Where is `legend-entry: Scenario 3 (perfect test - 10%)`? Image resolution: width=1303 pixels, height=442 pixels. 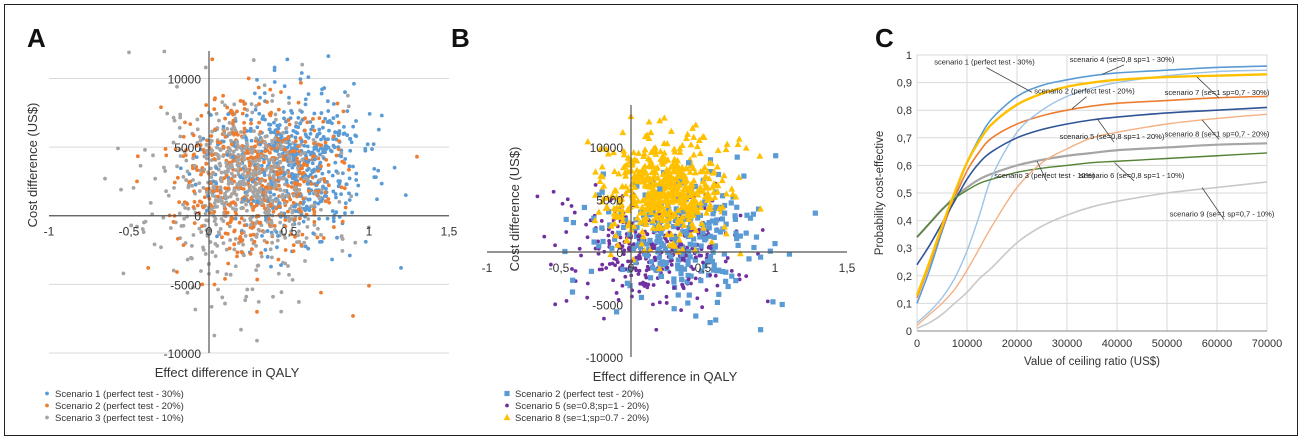
legend-entry: Scenario 3 (perfect test - 10%) is located at coordinates (119, 418).